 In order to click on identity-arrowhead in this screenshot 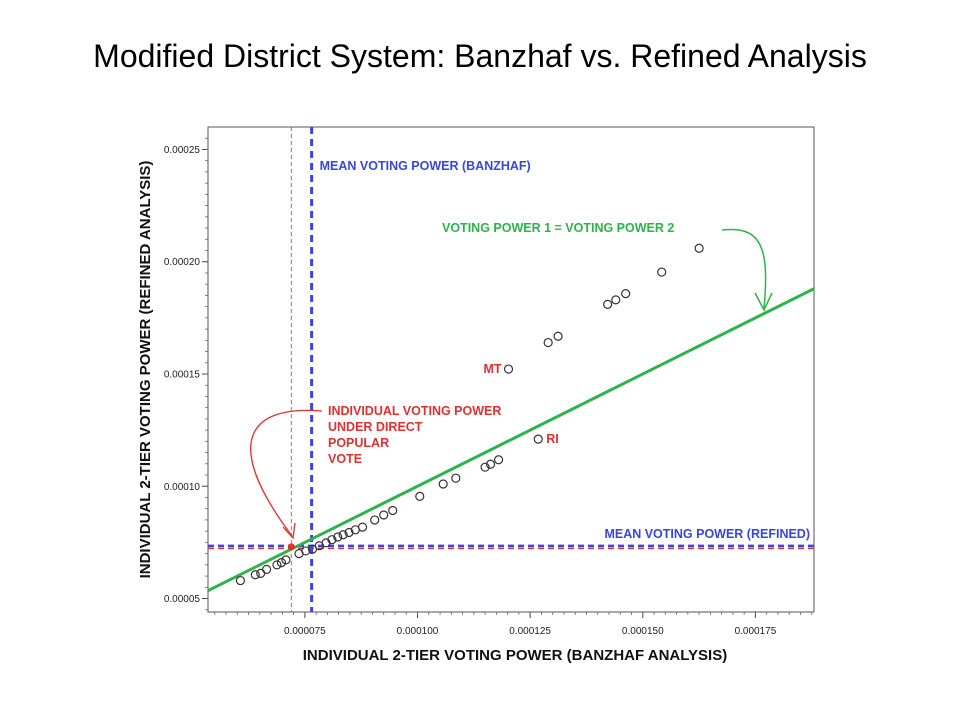, I will do `click(763, 302)`.